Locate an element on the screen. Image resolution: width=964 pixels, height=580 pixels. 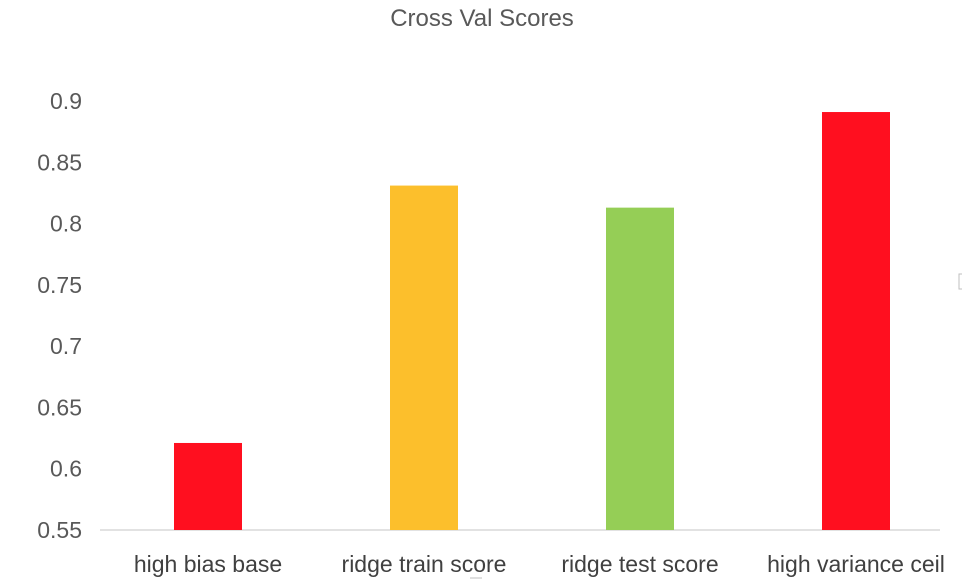
y-tick-label: 0.85 is located at coordinates (59, 162).